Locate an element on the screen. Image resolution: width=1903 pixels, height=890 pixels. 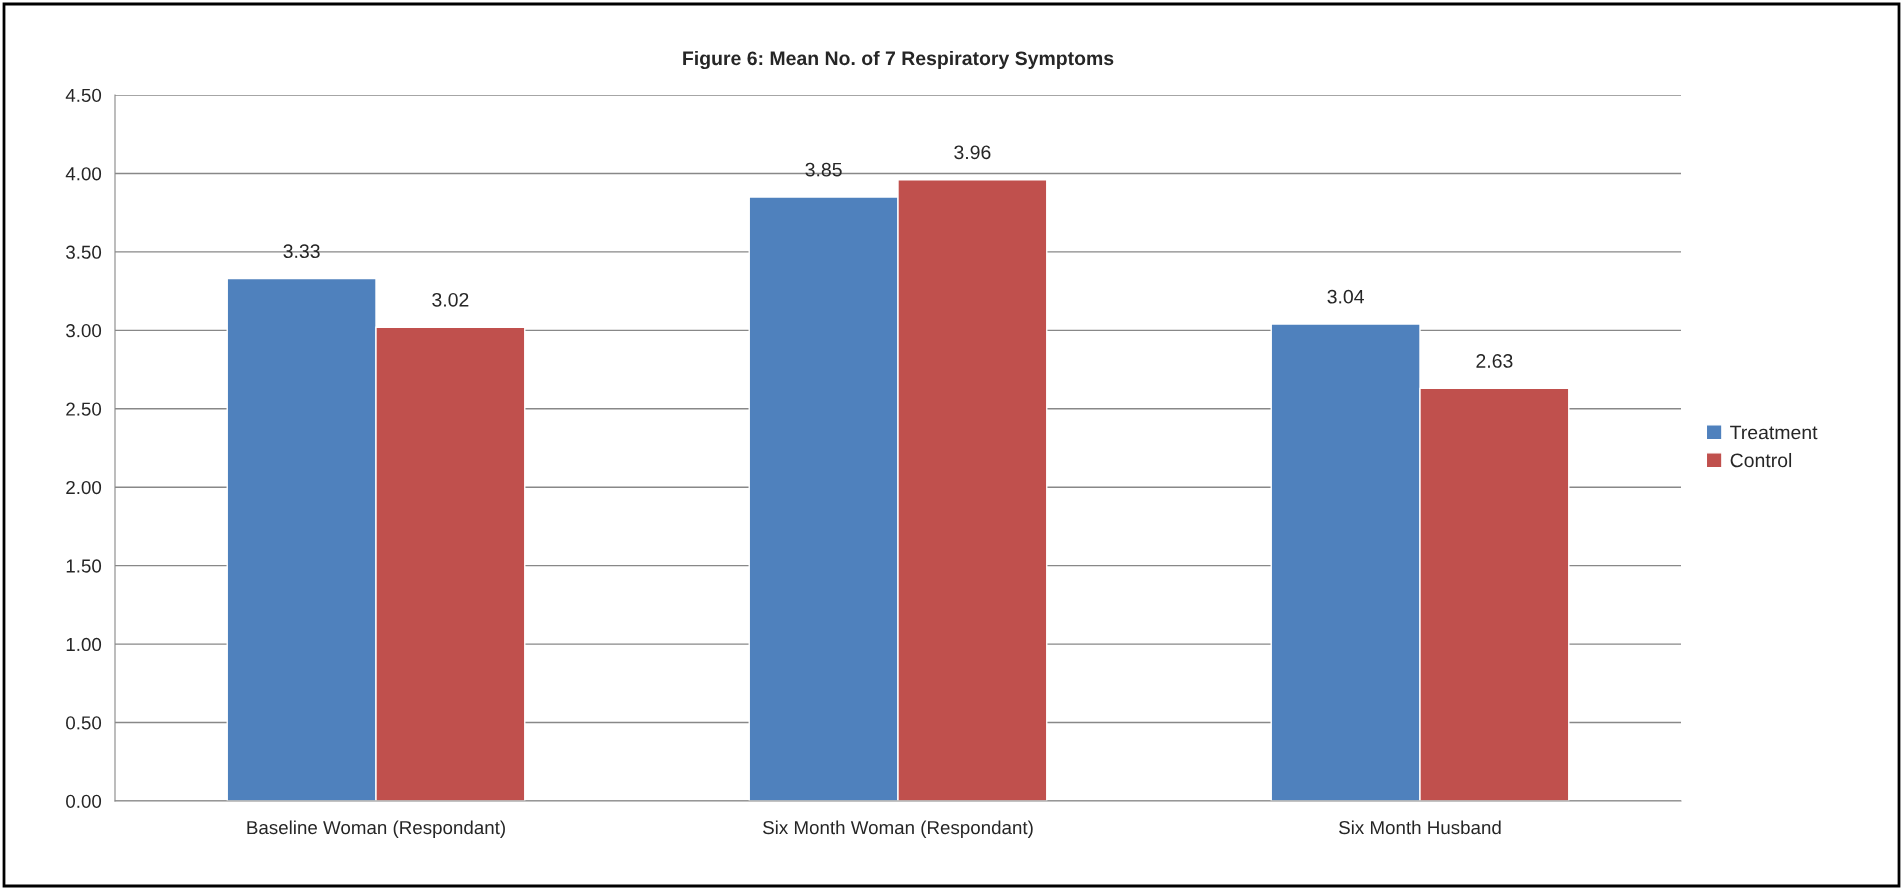
data-label: 3.04 is located at coordinates (1345, 296).